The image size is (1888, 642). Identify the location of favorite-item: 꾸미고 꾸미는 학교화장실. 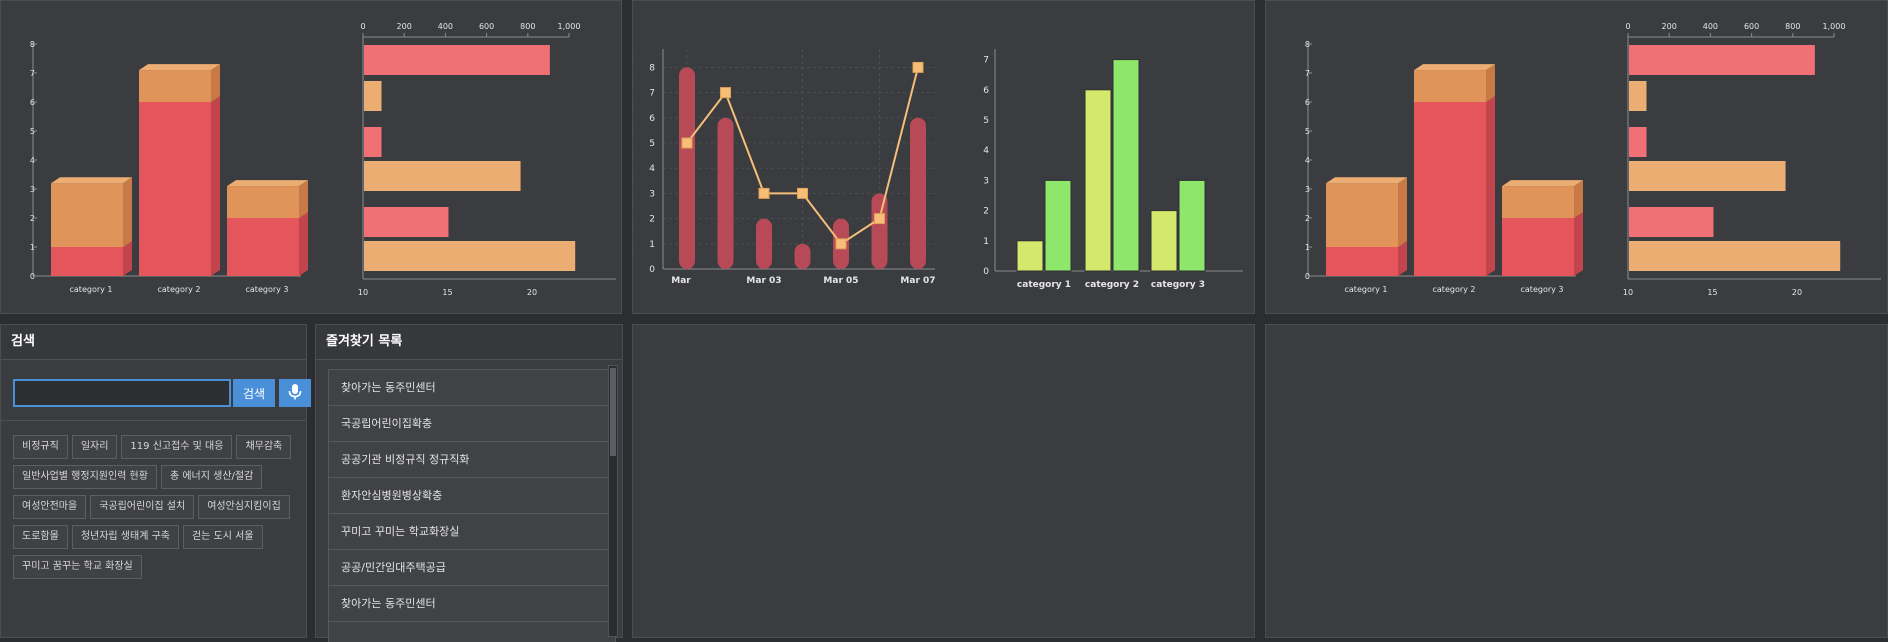
(472, 531).